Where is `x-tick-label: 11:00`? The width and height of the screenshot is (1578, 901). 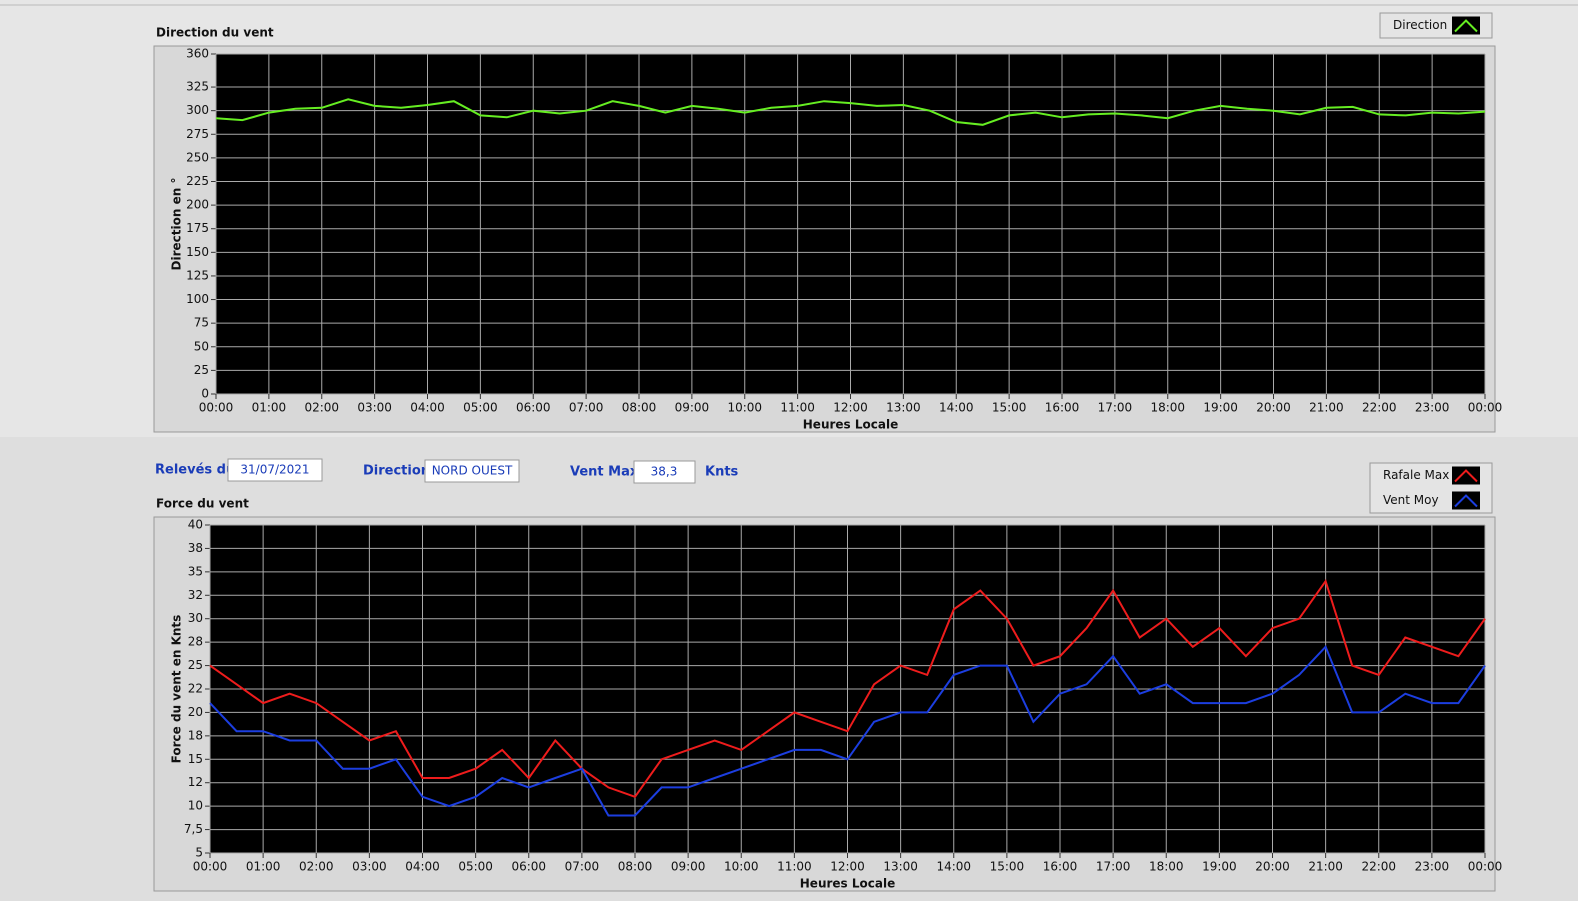
x-tick-label: 11:00 is located at coordinates (794, 867).